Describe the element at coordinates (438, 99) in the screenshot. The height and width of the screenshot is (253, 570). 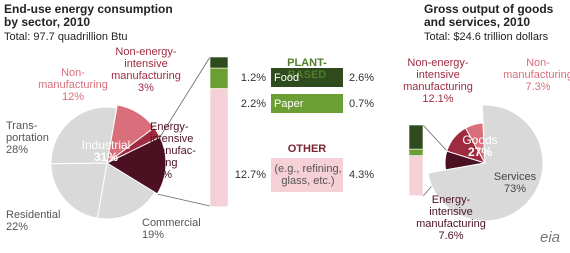
I see `slice-value: 12.1%` at that location.